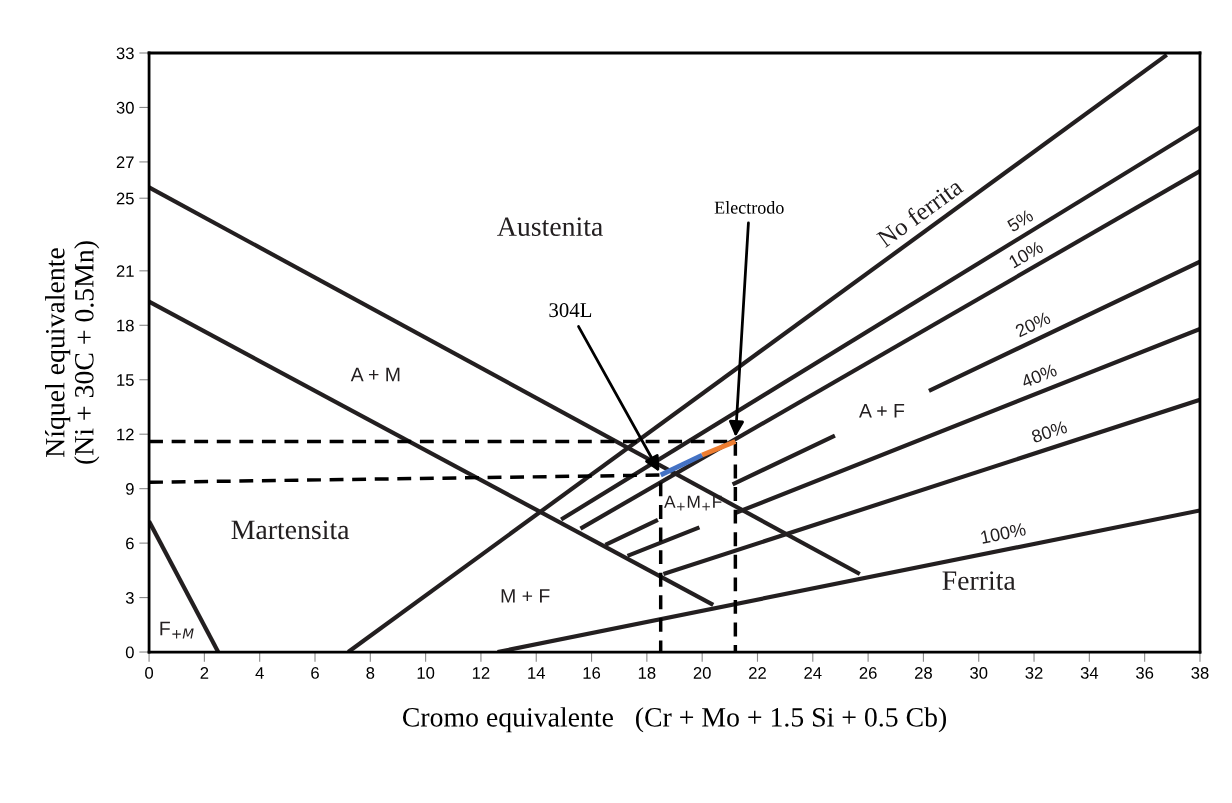 The height and width of the screenshot is (803, 1232). Describe the element at coordinates (647, 673) in the screenshot. I see `x-tick-label: 18` at that location.